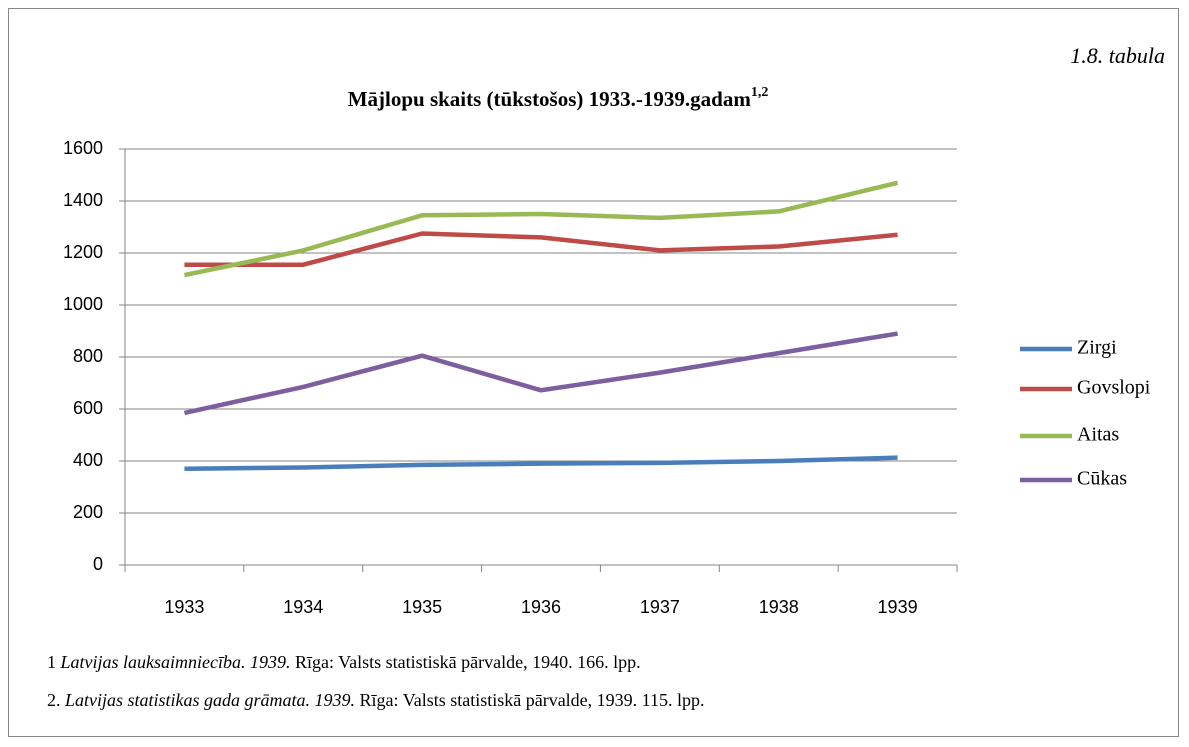 Image resolution: width=1189 pixels, height=747 pixels. Describe the element at coordinates (1117, 55) in the screenshot. I see `table-label: 1.8. tabula` at that location.